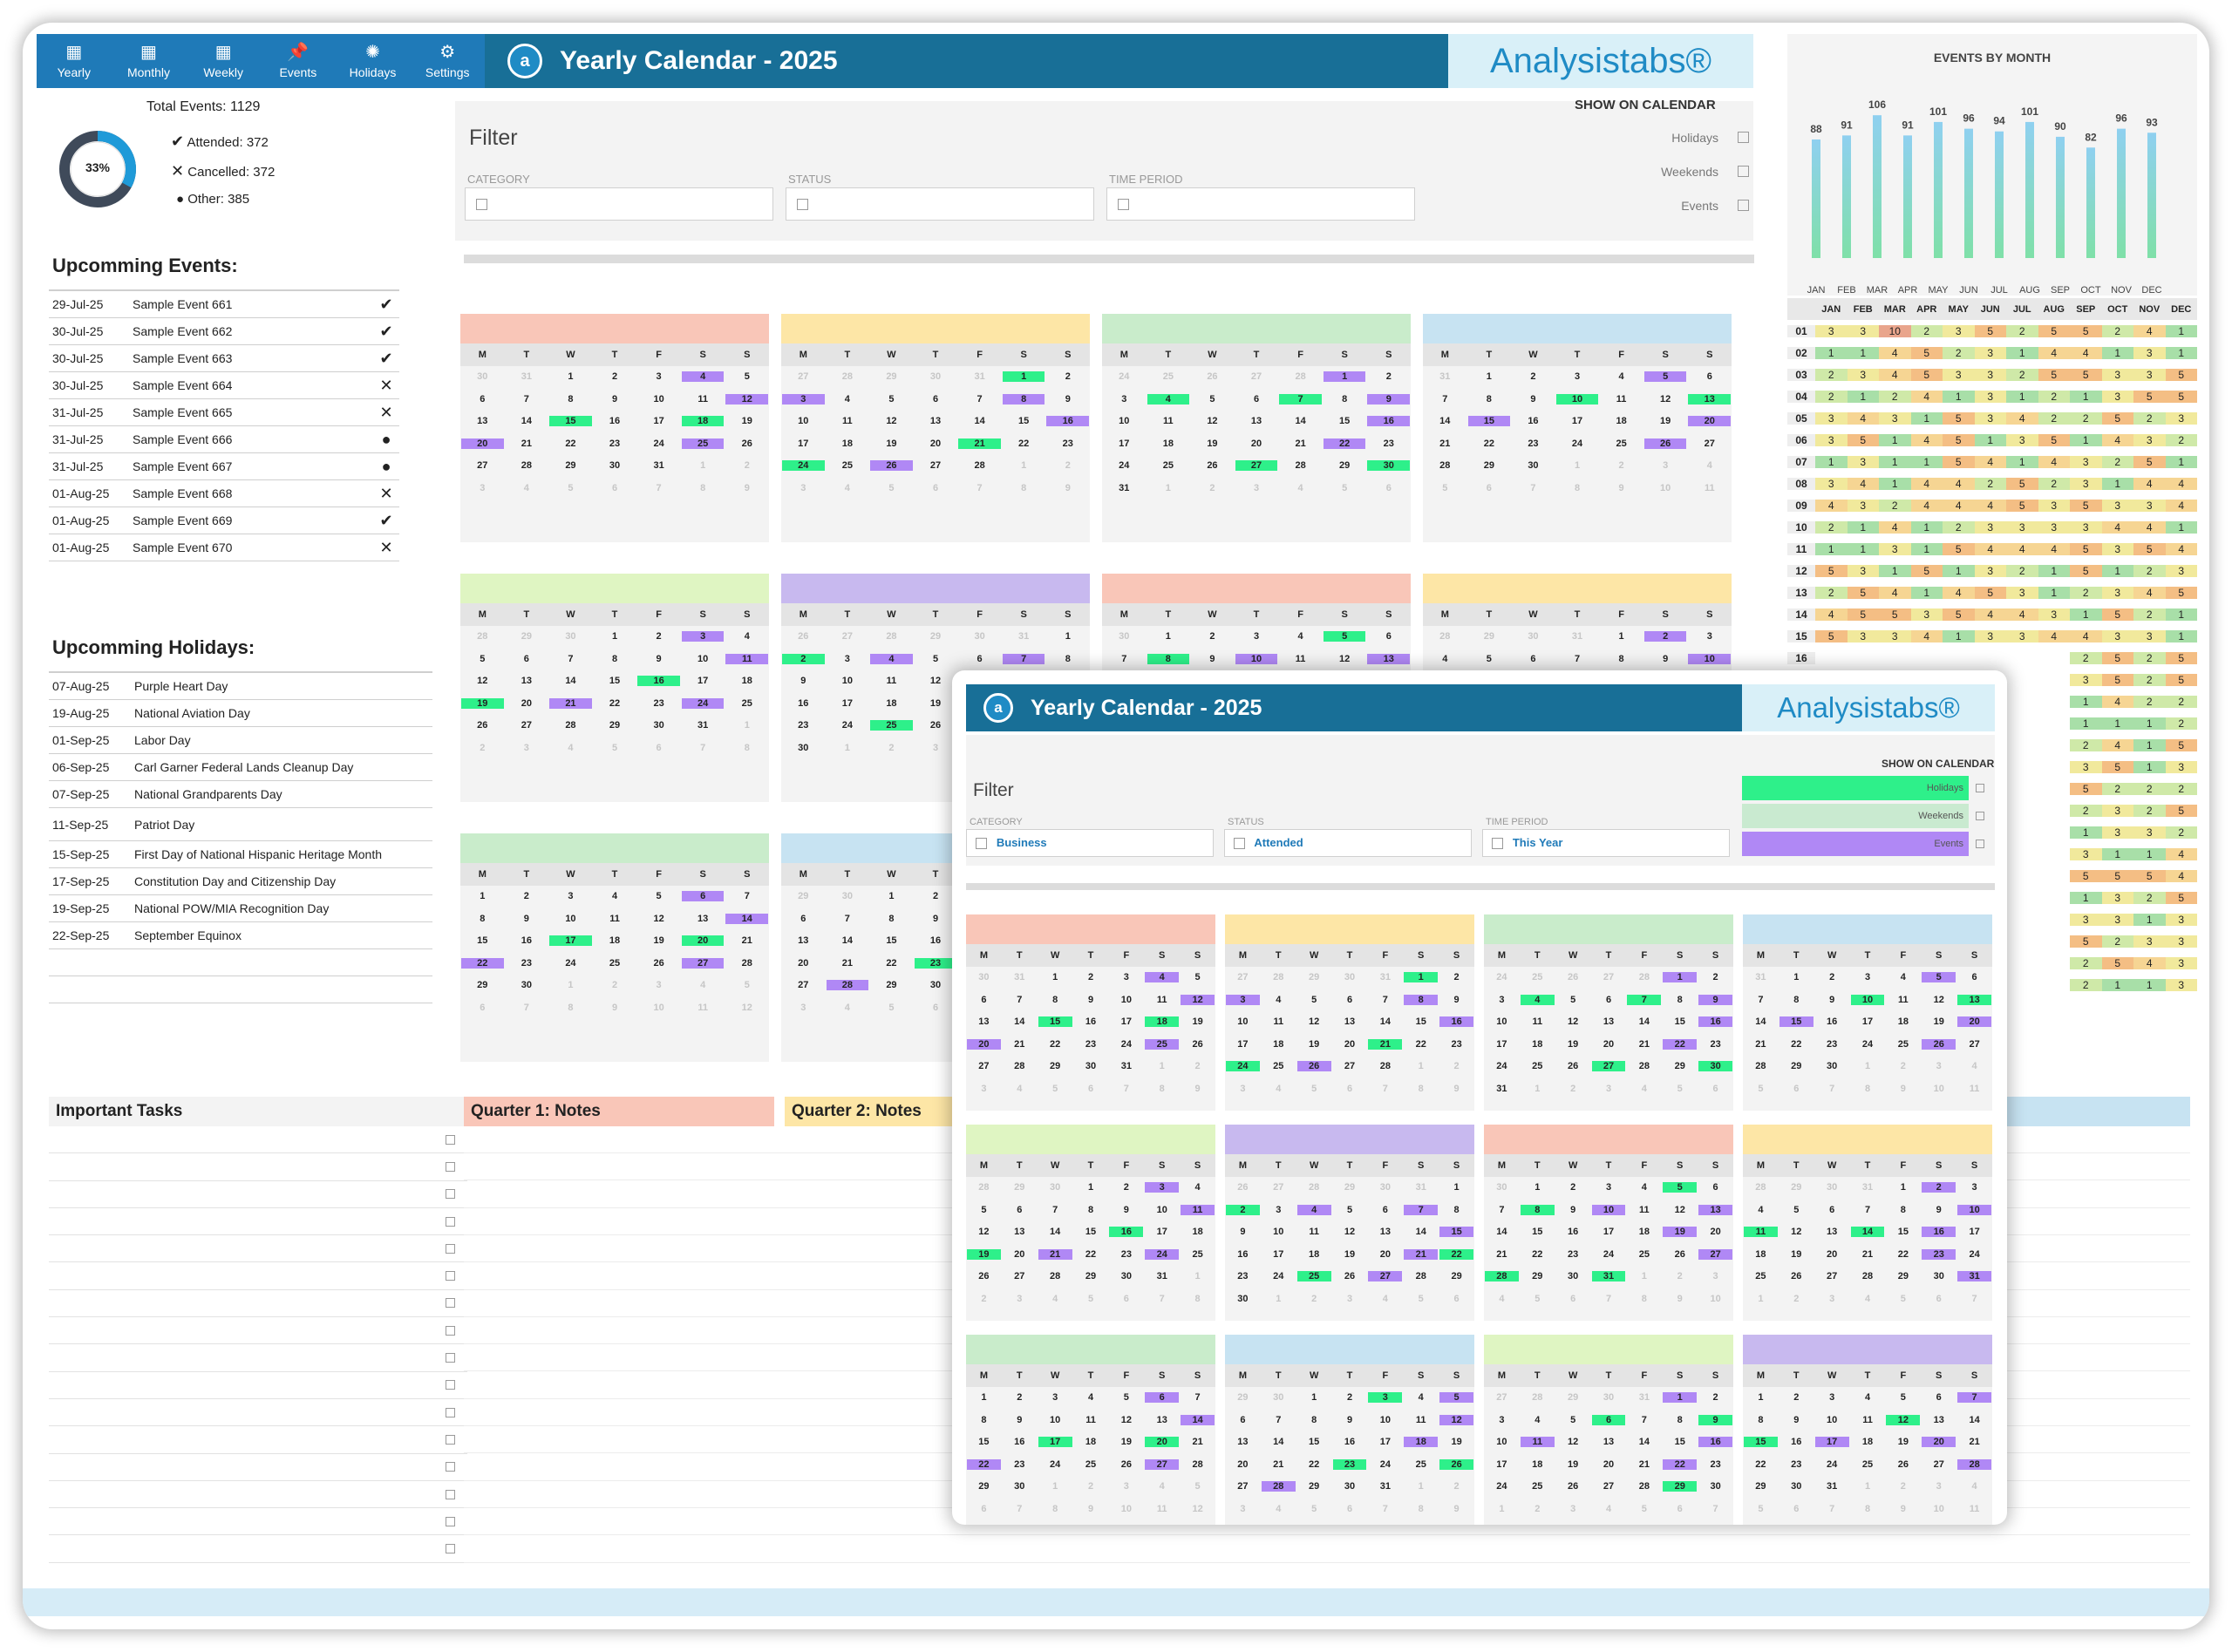  Describe the element at coordinates (1349, 1419) in the screenshot. I see `day-cell: 9` at that location.